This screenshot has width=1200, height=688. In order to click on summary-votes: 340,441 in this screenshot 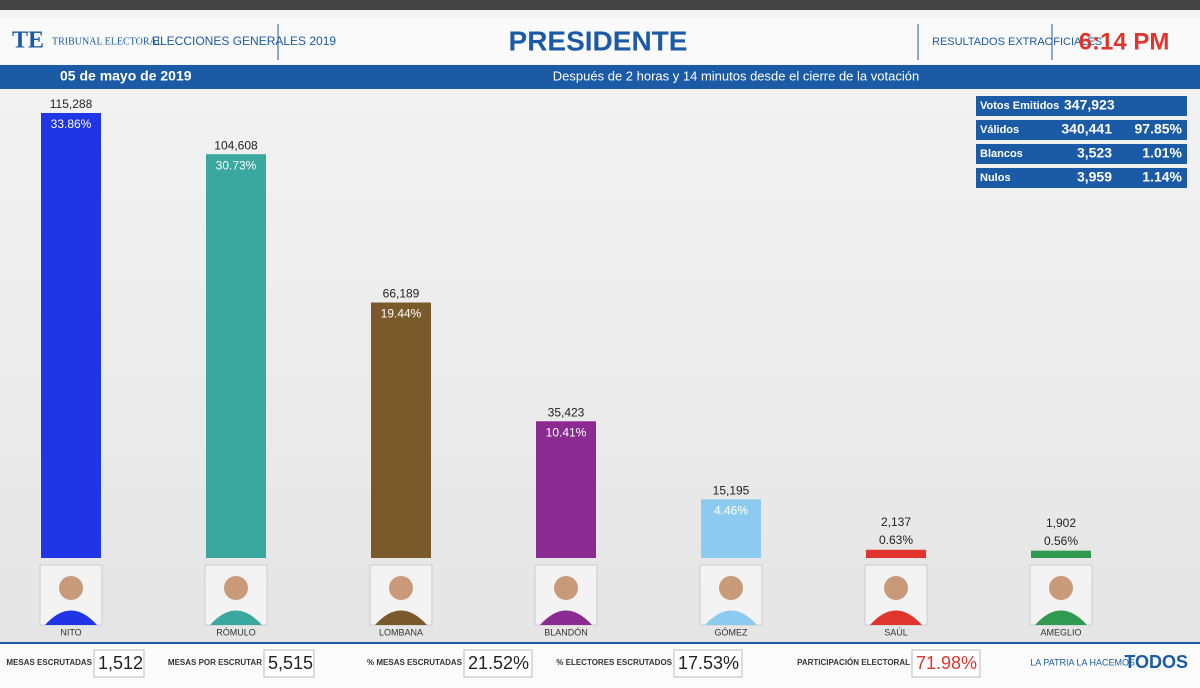, I will do `click(1086, 129)`.